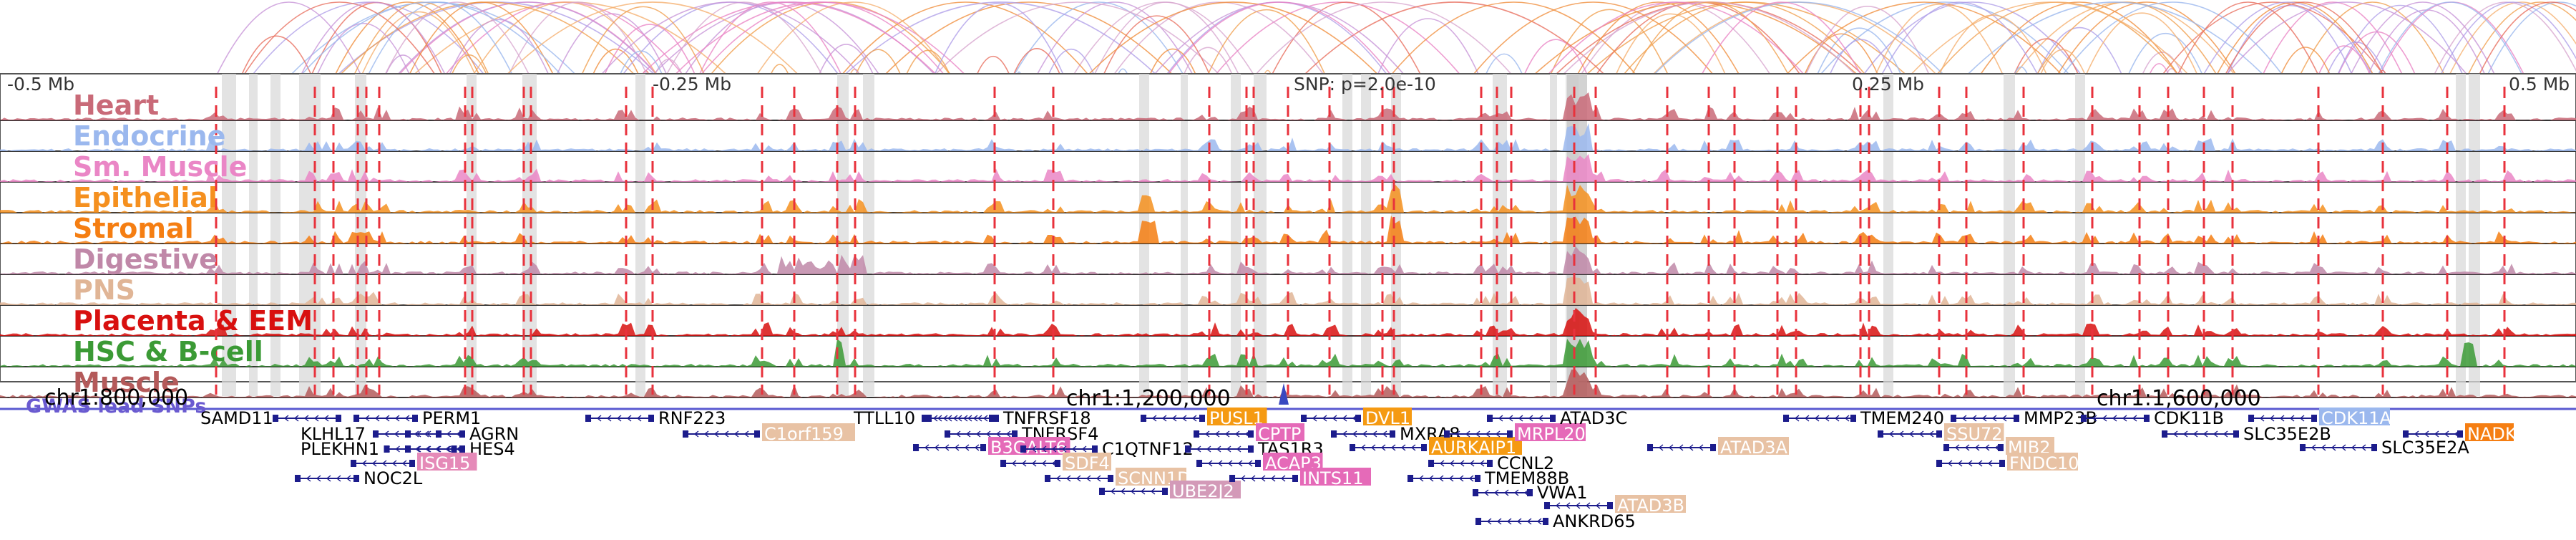 The image size is (2576, 540). I want to click on coordinate-label: chr1:1,600,000, so click(2179, 399).